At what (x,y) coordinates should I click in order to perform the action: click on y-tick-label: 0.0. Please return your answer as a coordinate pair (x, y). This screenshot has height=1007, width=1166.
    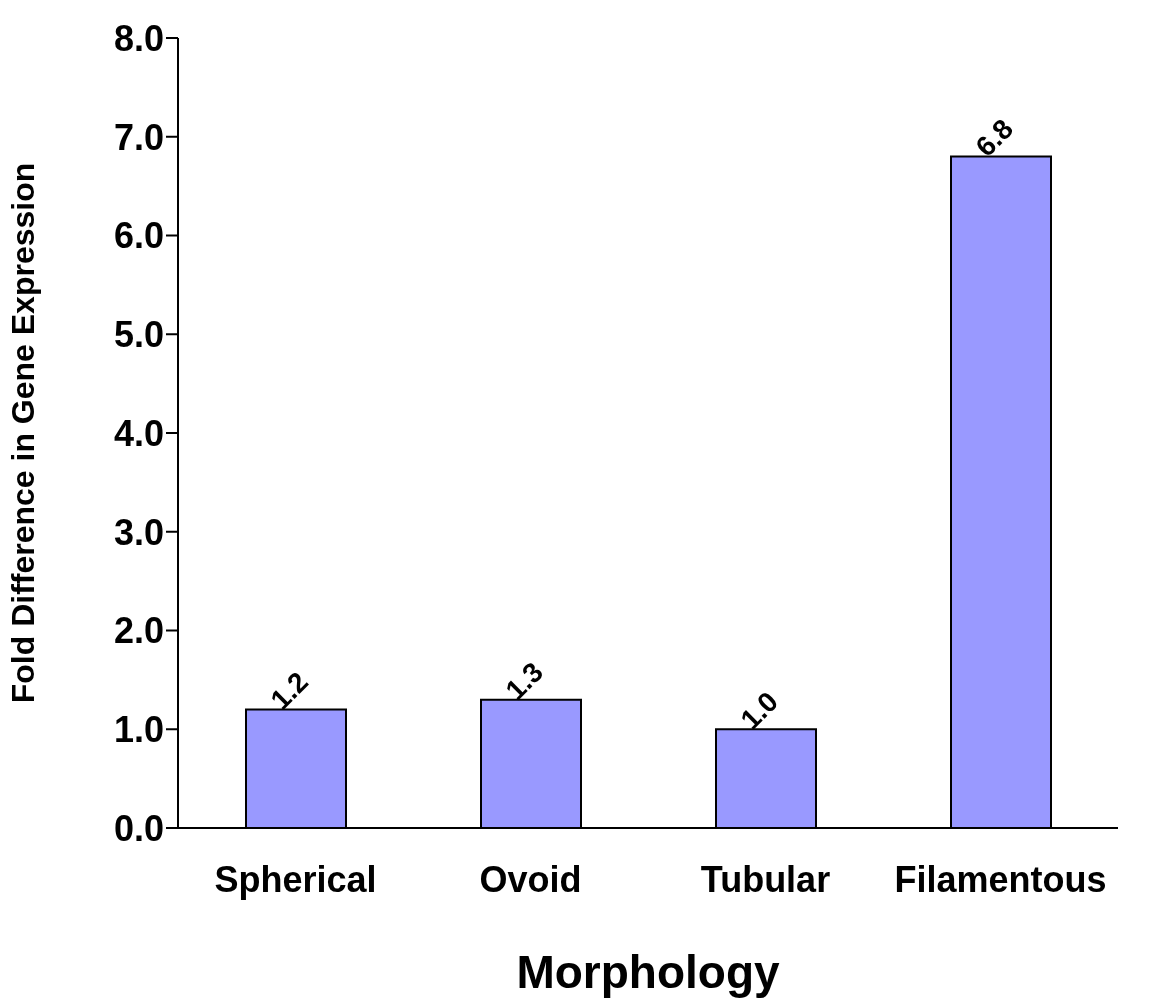
    Looking at the image, I should click on (138, 828).